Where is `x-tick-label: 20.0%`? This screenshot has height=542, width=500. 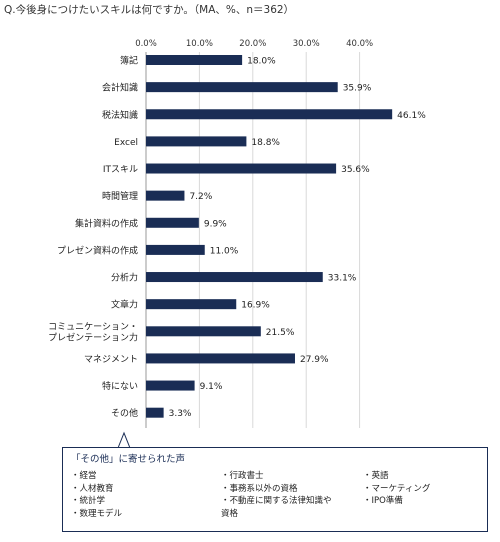 x-tick-label: 20.0% is located at coordinates (252, 44).